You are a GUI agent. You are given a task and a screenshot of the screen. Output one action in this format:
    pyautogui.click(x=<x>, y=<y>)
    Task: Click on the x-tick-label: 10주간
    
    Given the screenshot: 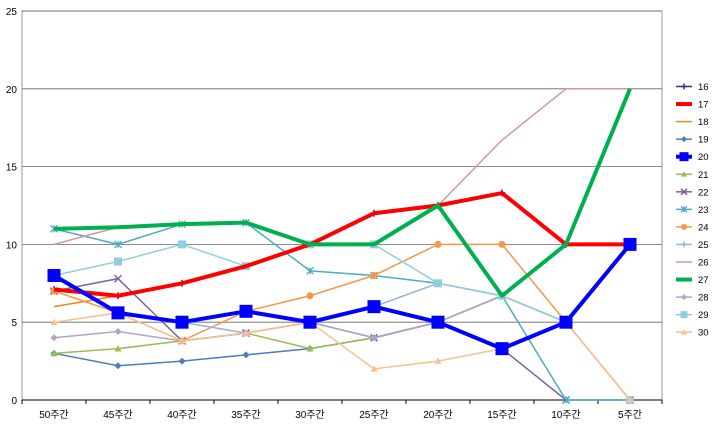 What is the action you would take?
    pyautogui.click(x=566, y=415)
    